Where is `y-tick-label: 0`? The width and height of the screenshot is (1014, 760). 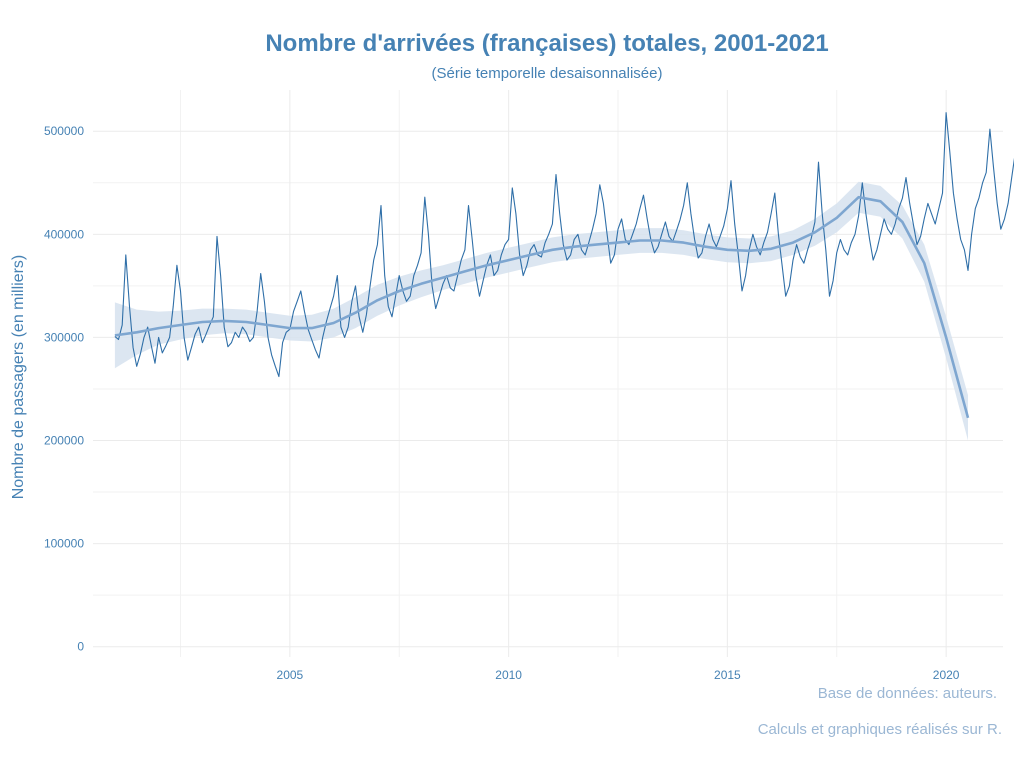
y-tick-label: 0 is located at coordinates (80, 647).